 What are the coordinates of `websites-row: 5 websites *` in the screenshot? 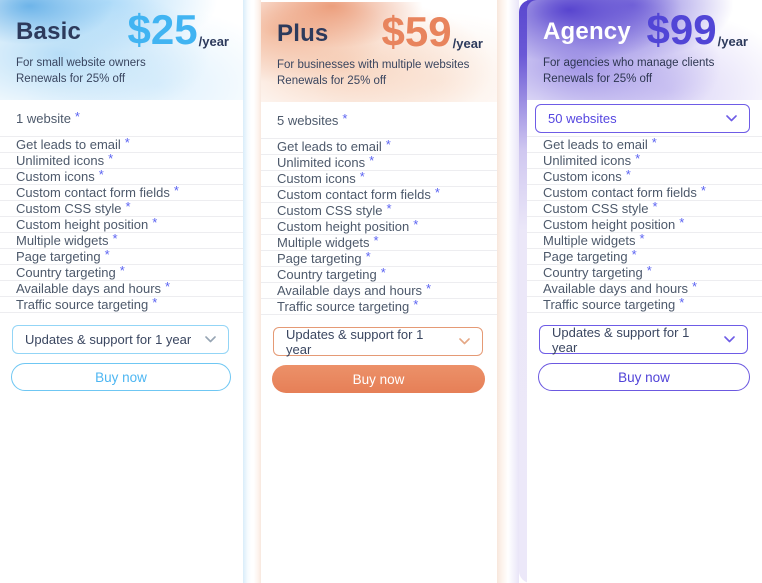 It's located at (379, 120).